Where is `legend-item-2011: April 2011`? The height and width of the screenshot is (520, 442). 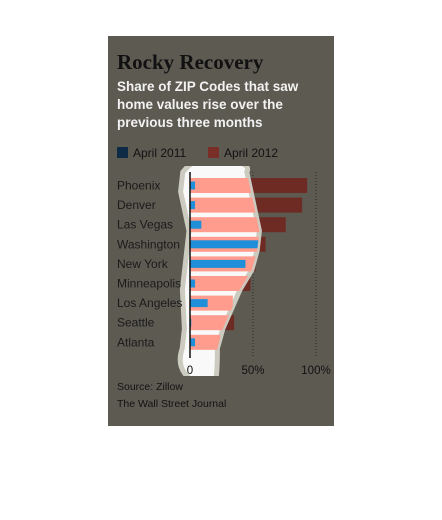
legend-item-2011: April 2011 is located at coordinates (151, 153).